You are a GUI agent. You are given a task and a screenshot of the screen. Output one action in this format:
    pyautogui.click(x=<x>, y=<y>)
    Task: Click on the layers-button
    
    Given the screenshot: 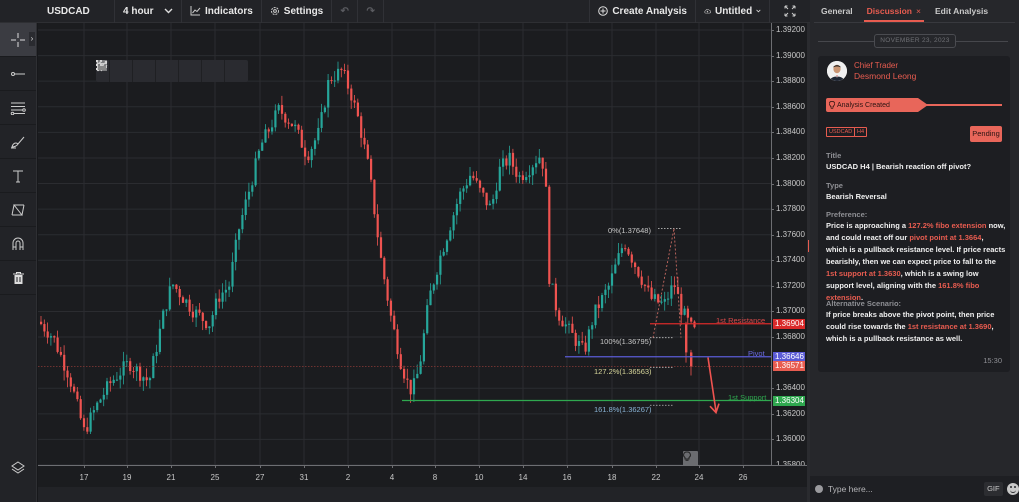 What is the action you would take?
    pyautogui.click(x=18, y=468)
    